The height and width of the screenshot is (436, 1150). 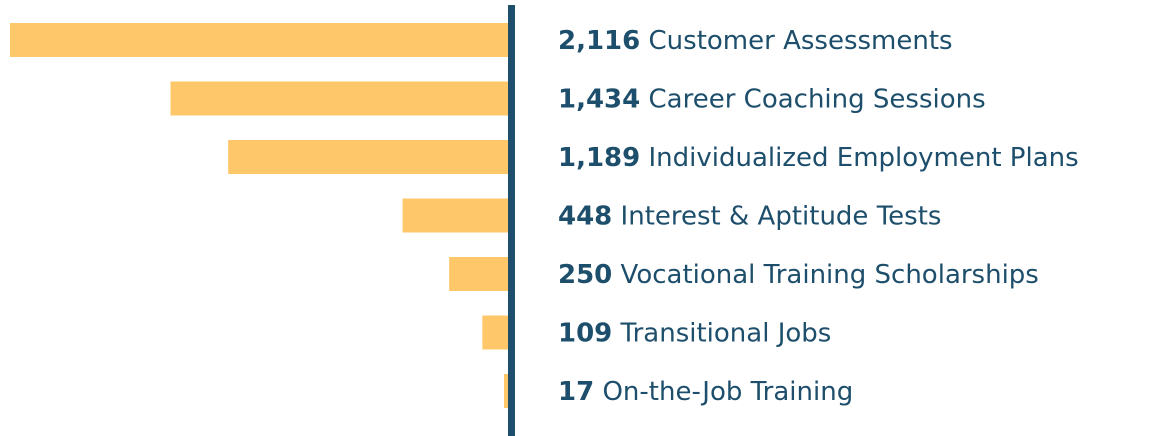 I want to click on category-label: Career Coaching Sessions, so click(x=817, y=99).